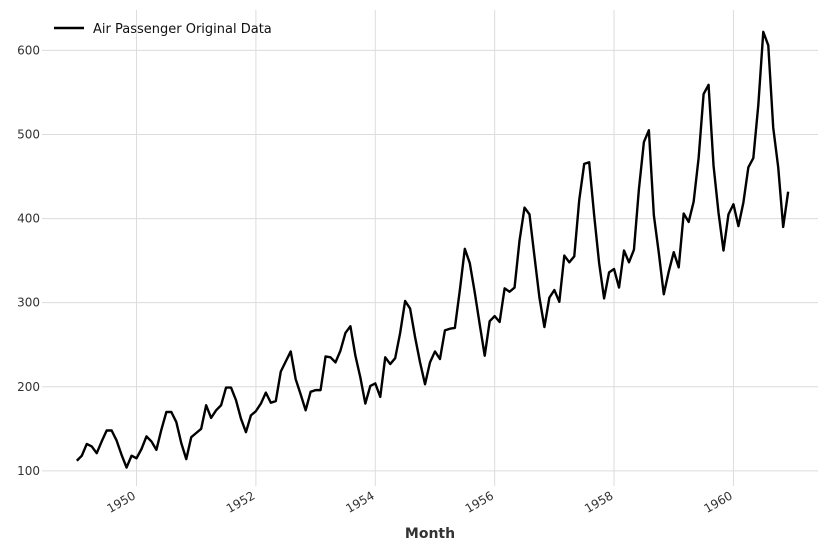 The width and height of the screenshot is (826, 551). What do you see at coordinates (28, 134) in the screenshot?
I see `y-tick-label: 500` at bounding box center [28, 134].